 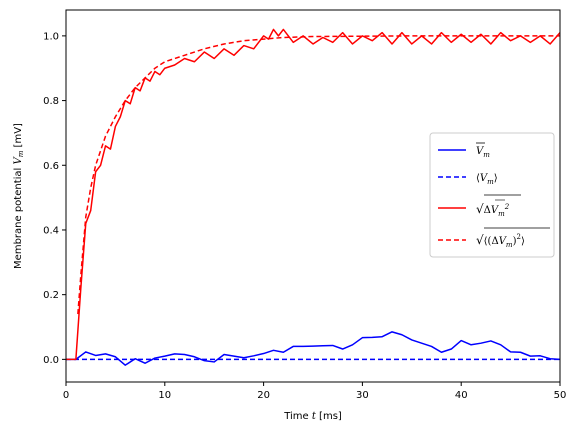 What do you see at coordinates (560, 395) in the screenshot?
I see `x-tick-label-5: 50` at bounding box center [560, 395].